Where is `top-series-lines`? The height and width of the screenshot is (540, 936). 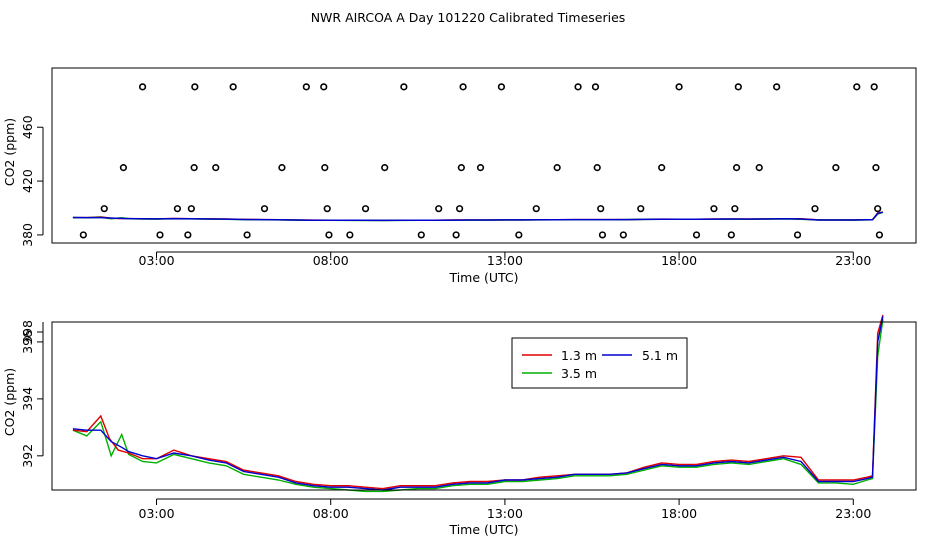
top-series-lines is located at coordinates (478, 216).